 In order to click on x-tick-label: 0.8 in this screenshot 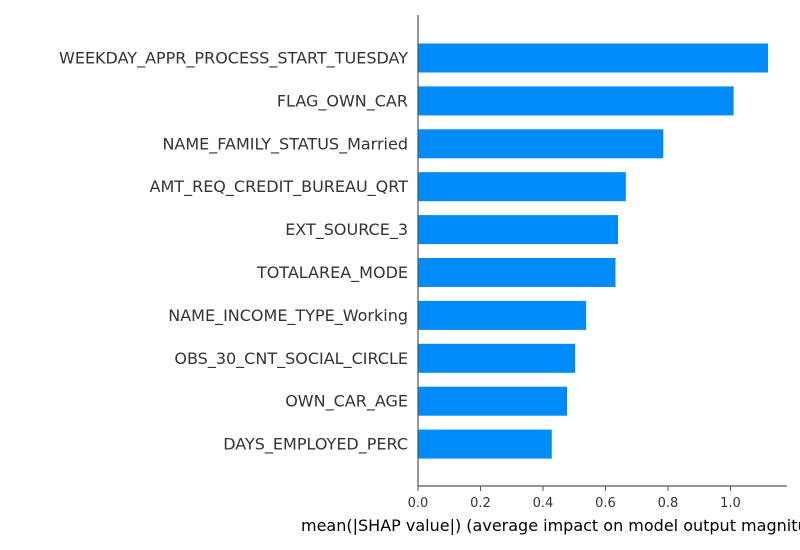, I will do `click(668, 503)`.